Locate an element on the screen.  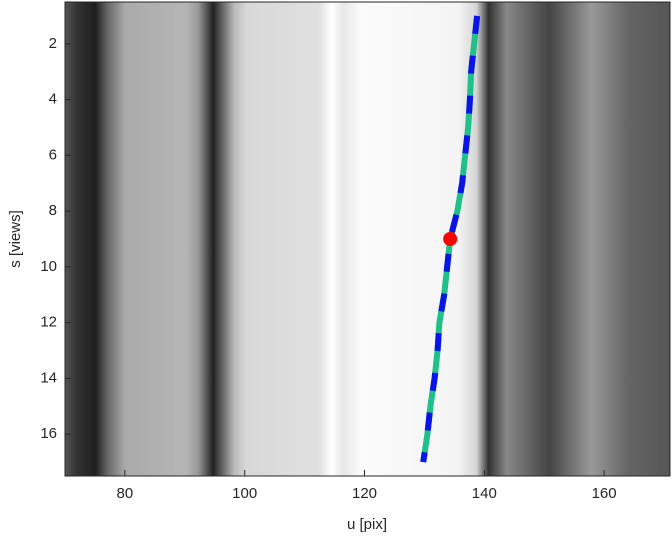
x-tick-label: 140 is located at coordinates (484, 493).